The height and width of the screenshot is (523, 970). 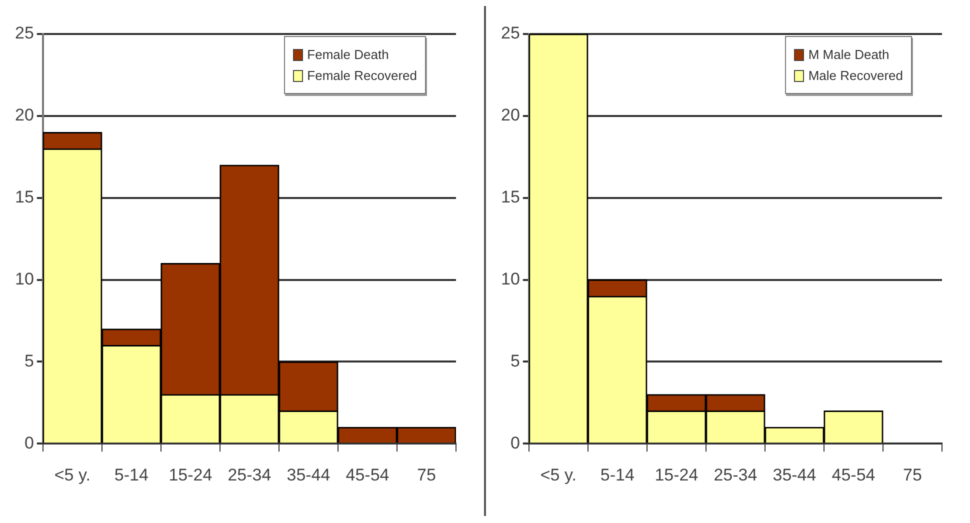 I want to click on legend-label: Male Recovered, so click(x=855, y=75).